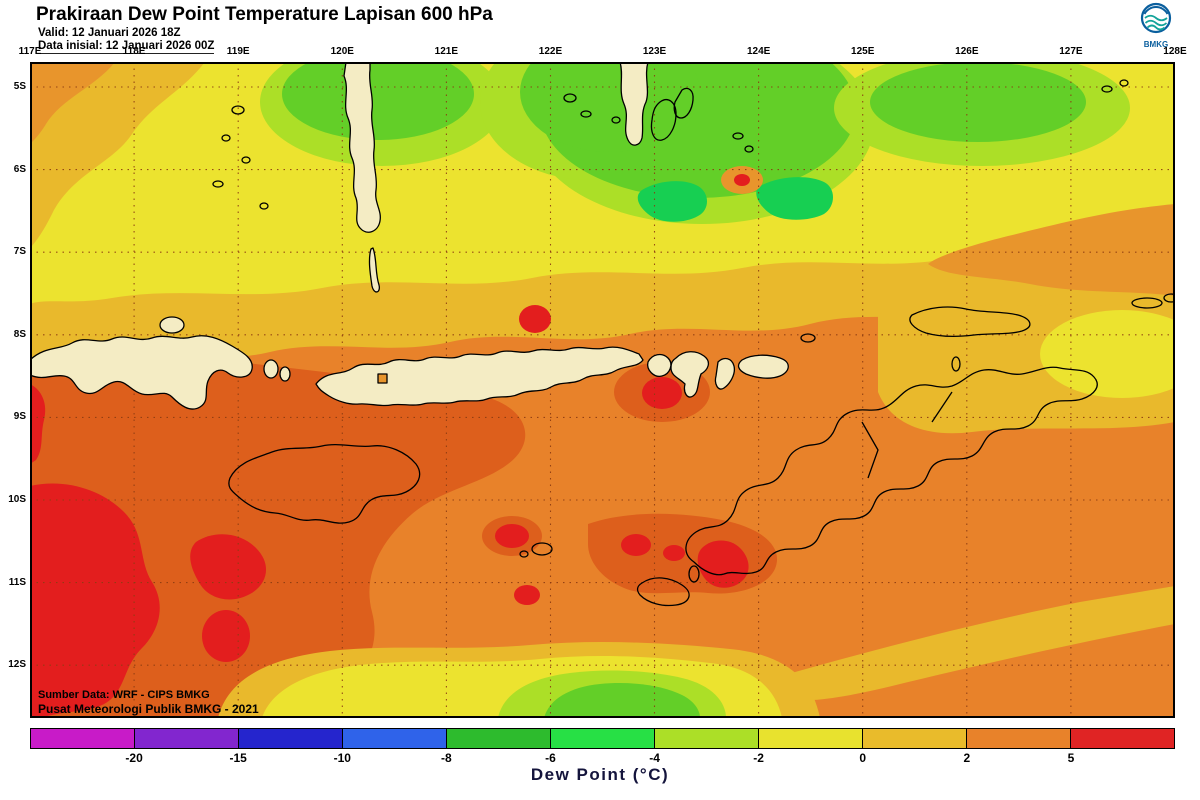  Describe the element at coordinates (19, 417) in the screenshot. I see `lat-tick-label: 9S` at that location.